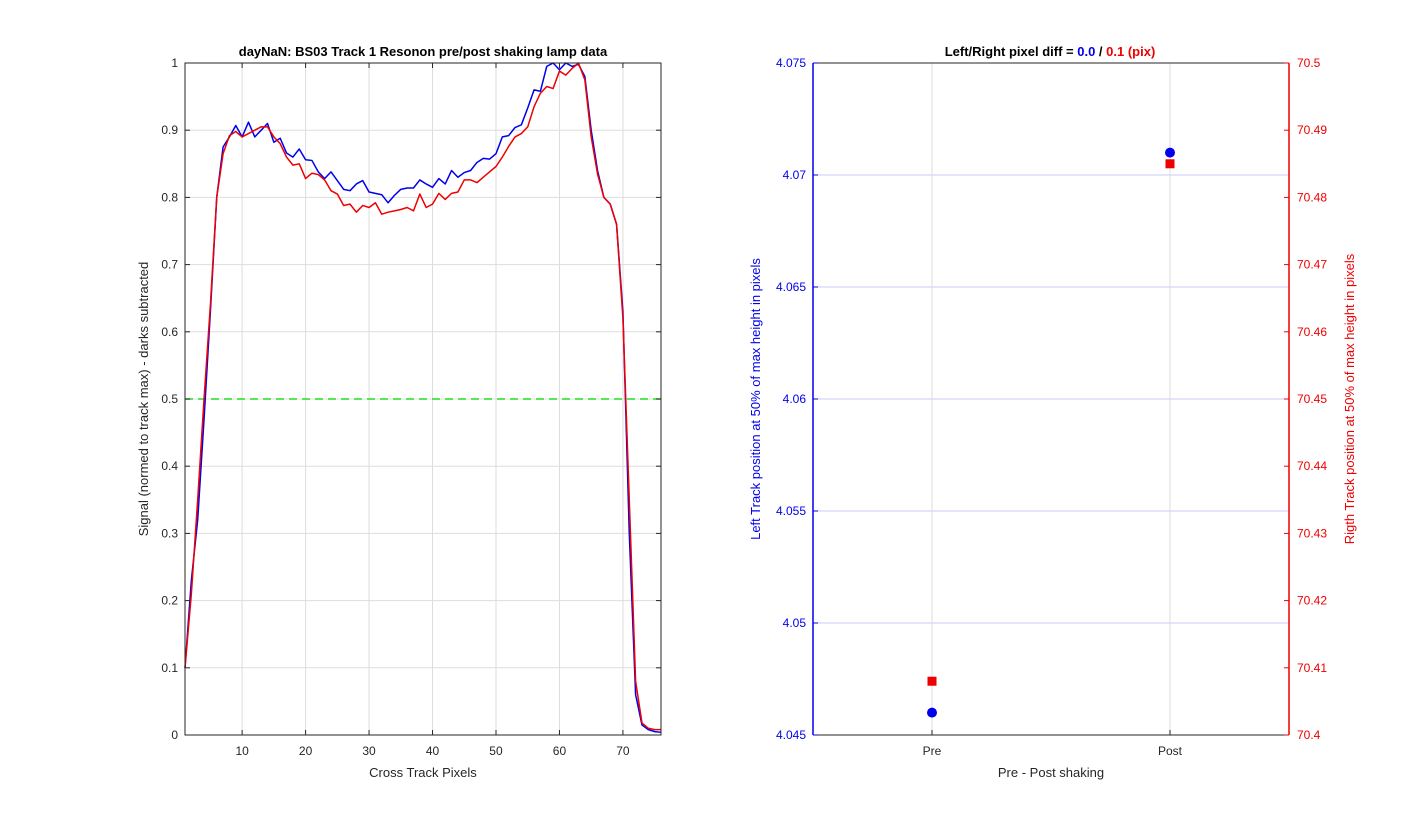 The height and width of the screenshot is (825, 1425). I want to click on chart2-right-tick-label: 70.48, so click(1312, 197).